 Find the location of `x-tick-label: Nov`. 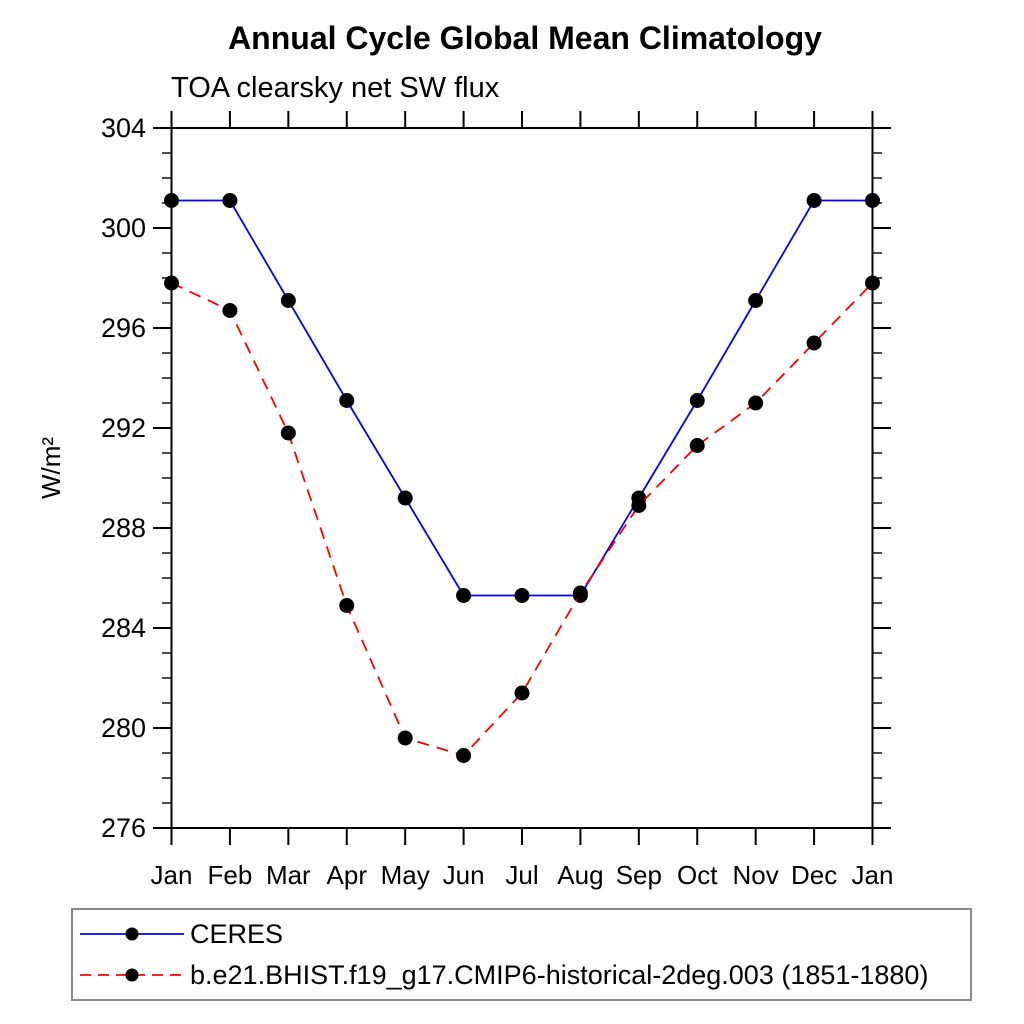

x-tick-label: Nov is located at coordinates (756, 875).